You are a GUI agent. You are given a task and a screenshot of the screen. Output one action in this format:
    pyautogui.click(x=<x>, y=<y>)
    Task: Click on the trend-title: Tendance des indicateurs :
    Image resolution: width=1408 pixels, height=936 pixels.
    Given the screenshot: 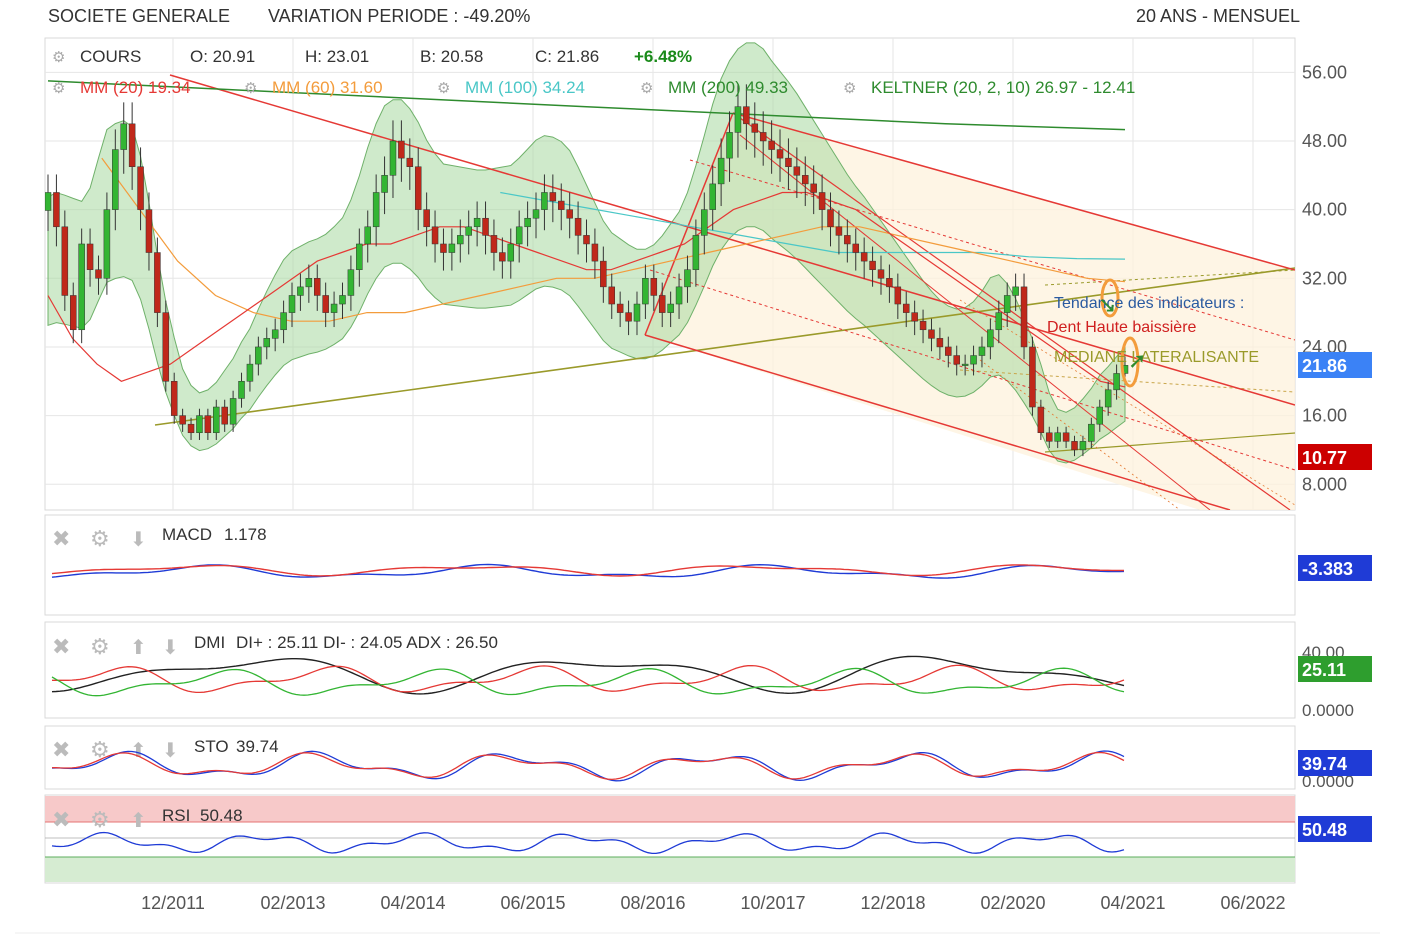 What is the action you would take?
    pyautogui.click(x=1149, y=303)
    